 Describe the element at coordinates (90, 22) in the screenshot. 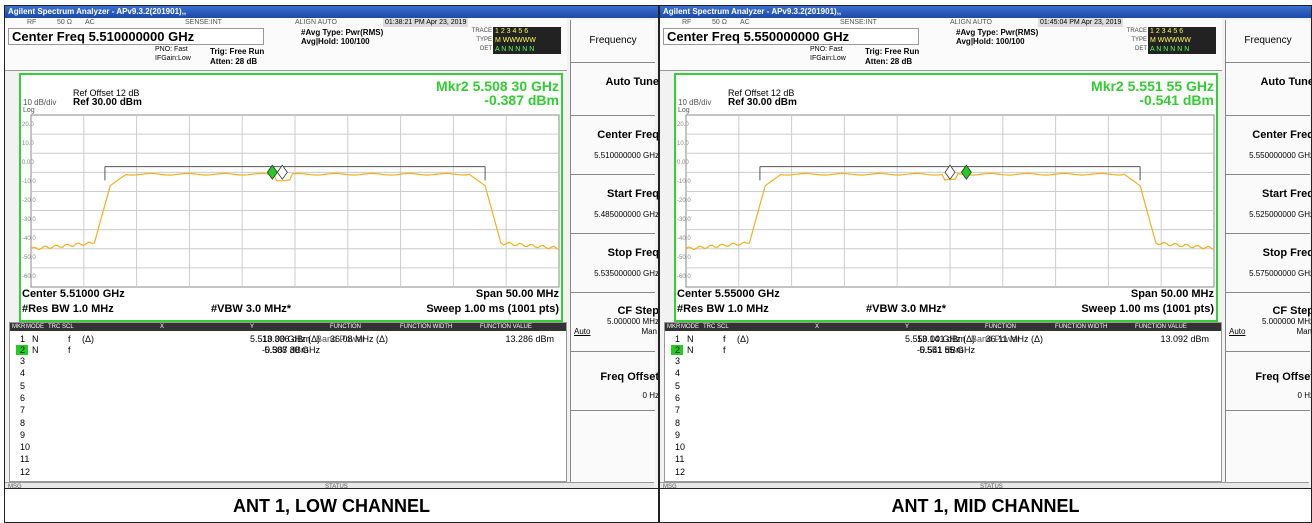

I see `status-item: AC` at that location.